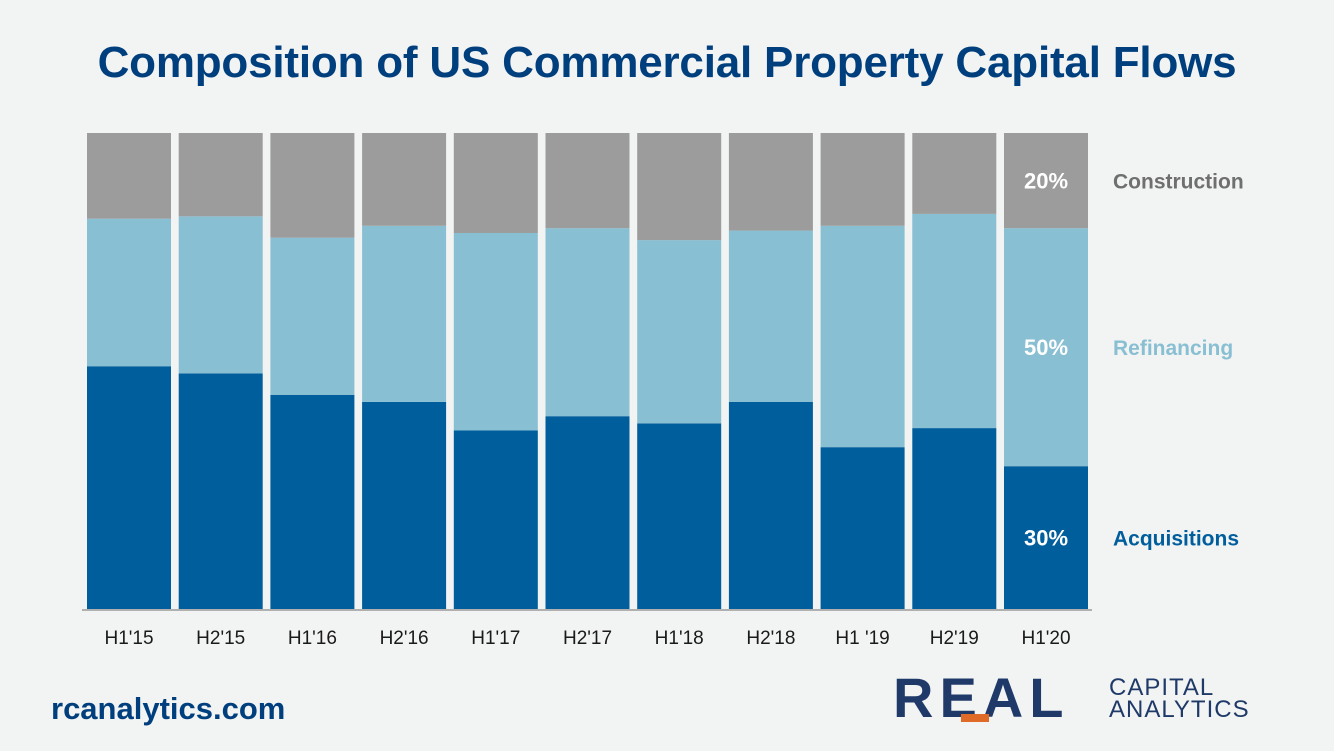 This screenshot has width=1334, height=751. I want to click on x-tick-label: H1'18, so click(679, 638).